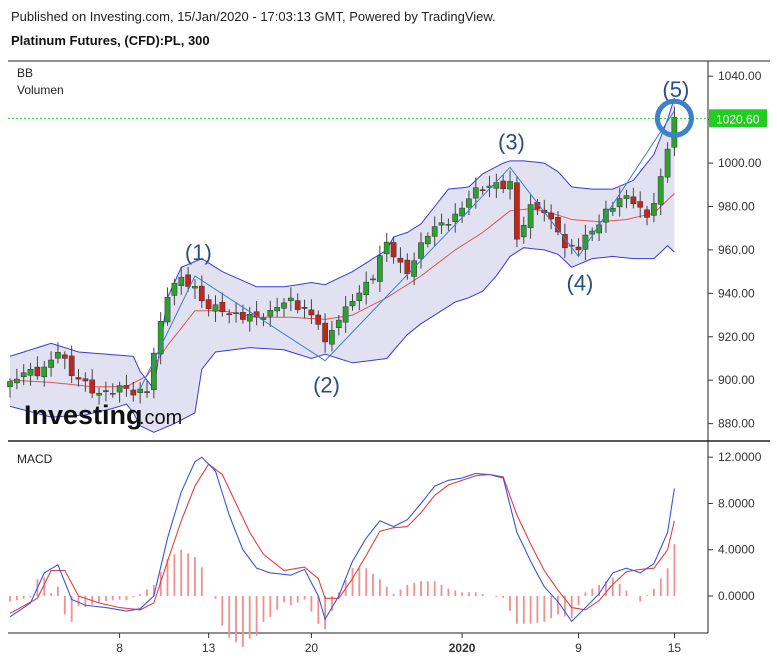  I want to click on price-tick-label: 900.00, so click(736, 380).